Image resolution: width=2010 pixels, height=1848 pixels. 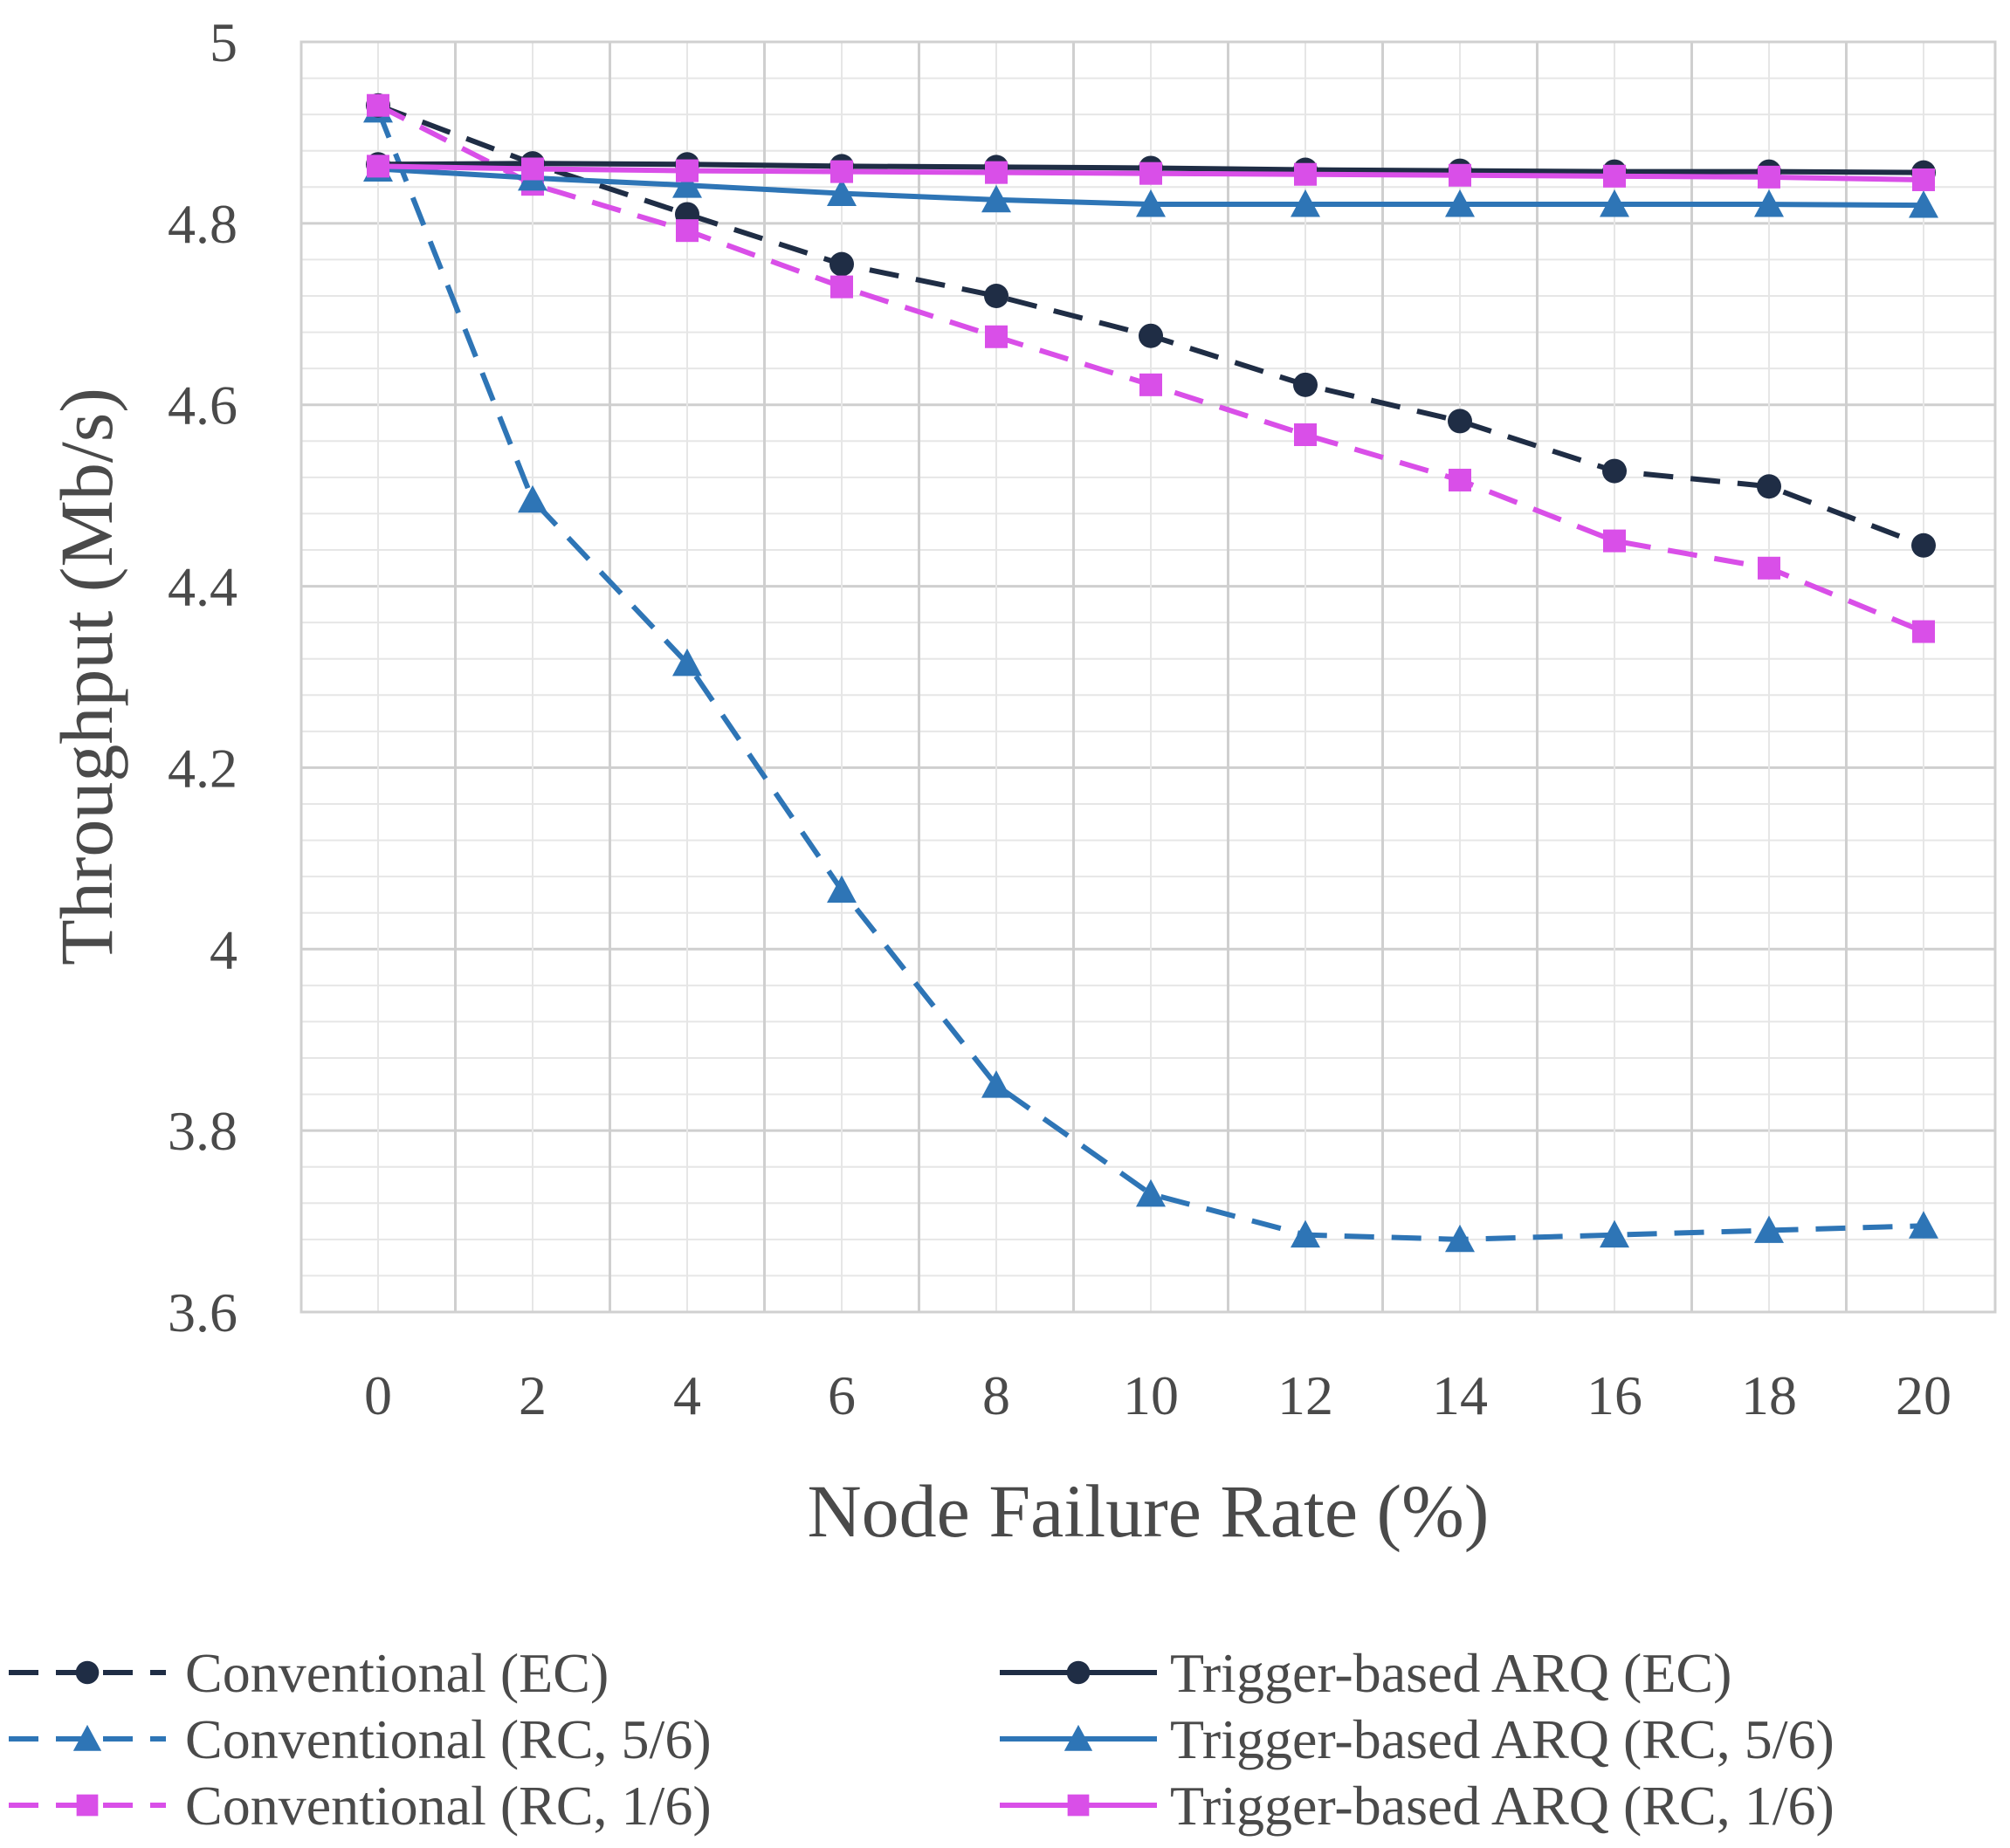 What do you see at coordinates (1502, 1739) in the screenshot?
I see `legend-label: Trigger-based ARQ (RC, 5/6)` at bounding box center [1502, 1739].